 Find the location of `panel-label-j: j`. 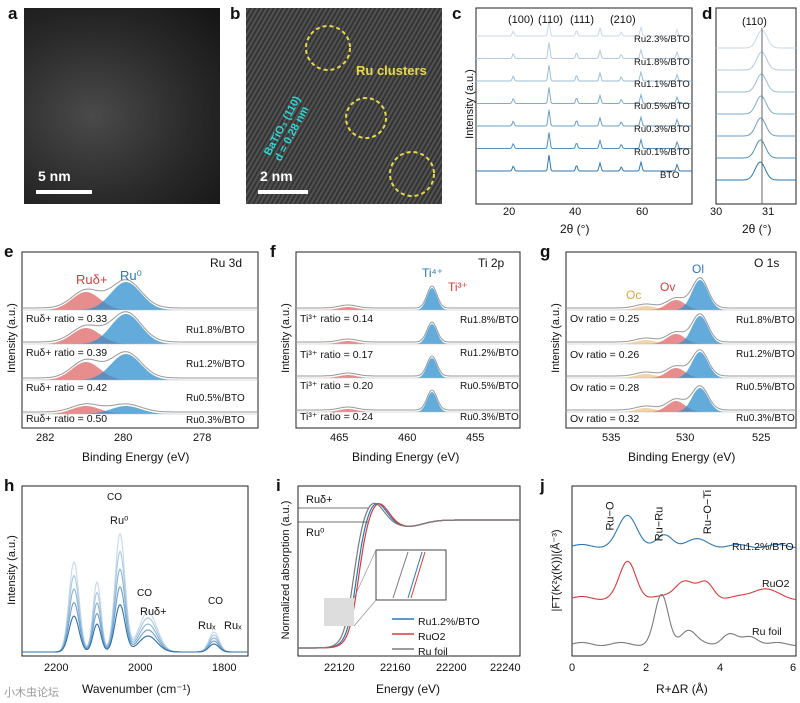

panel-label-j: j is located at coordinates (542, 485).